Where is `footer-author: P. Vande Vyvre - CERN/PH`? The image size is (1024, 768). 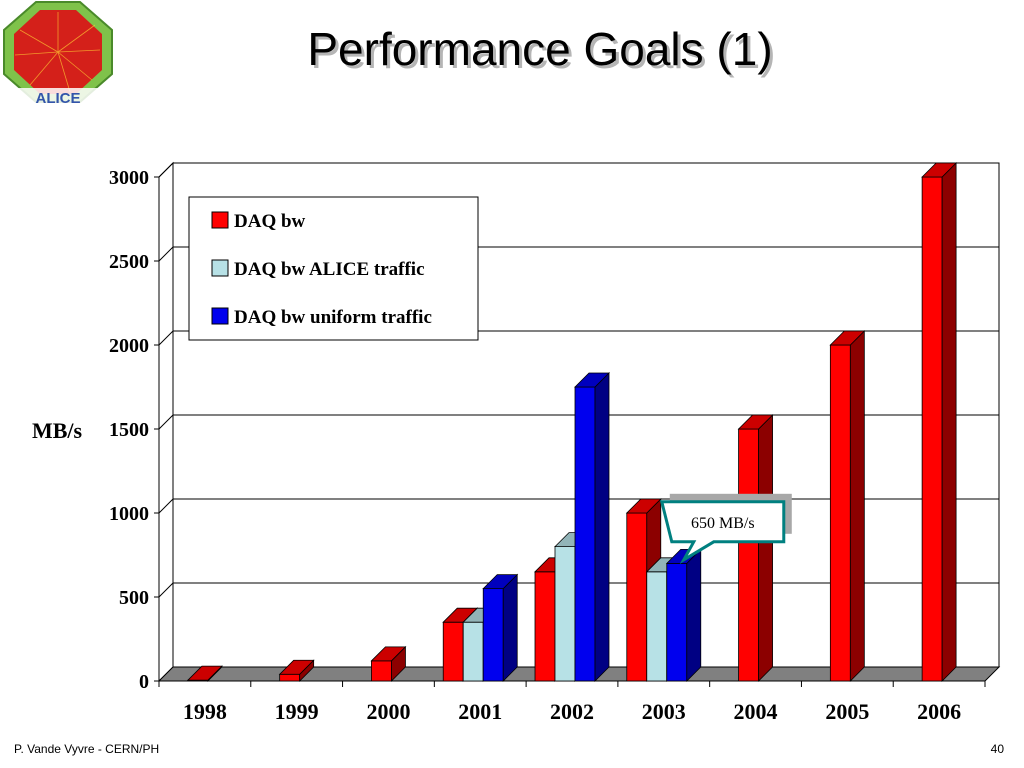 footer-author: P. Vande Vyvre - CERN/PH is located at coordinates (87, 749).